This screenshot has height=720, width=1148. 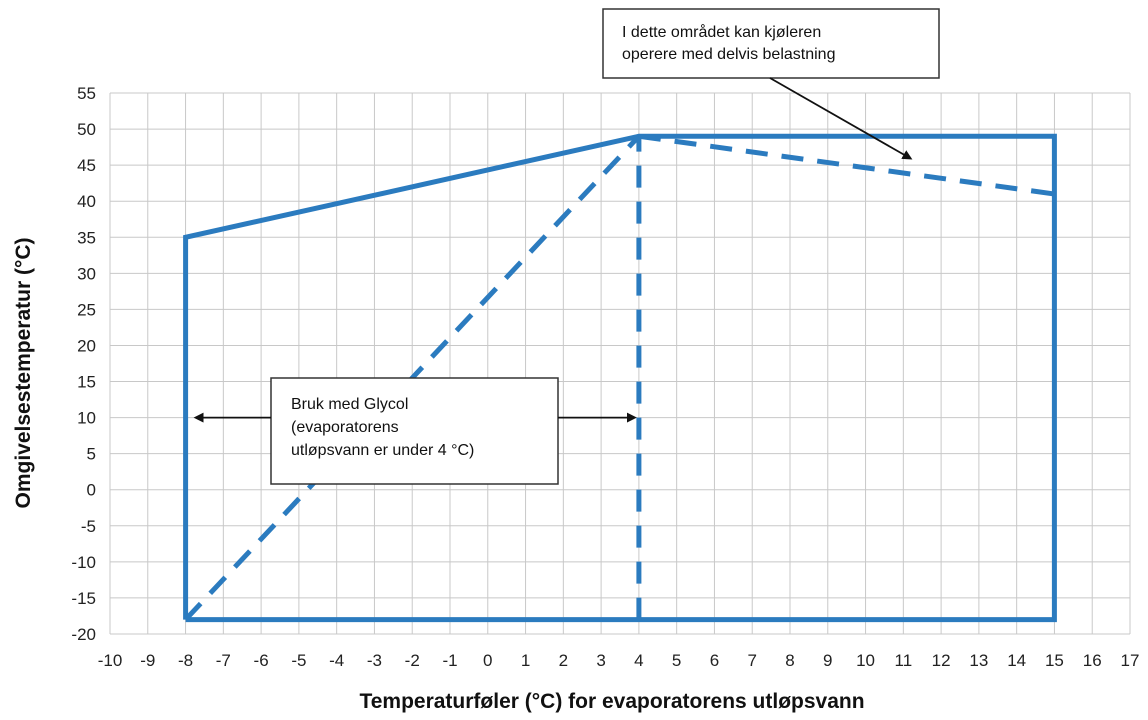 What do you see at coordinates (298, 660) in the screenshot?
I see `x-tick-label: -5` at bounding box center [298, 660].